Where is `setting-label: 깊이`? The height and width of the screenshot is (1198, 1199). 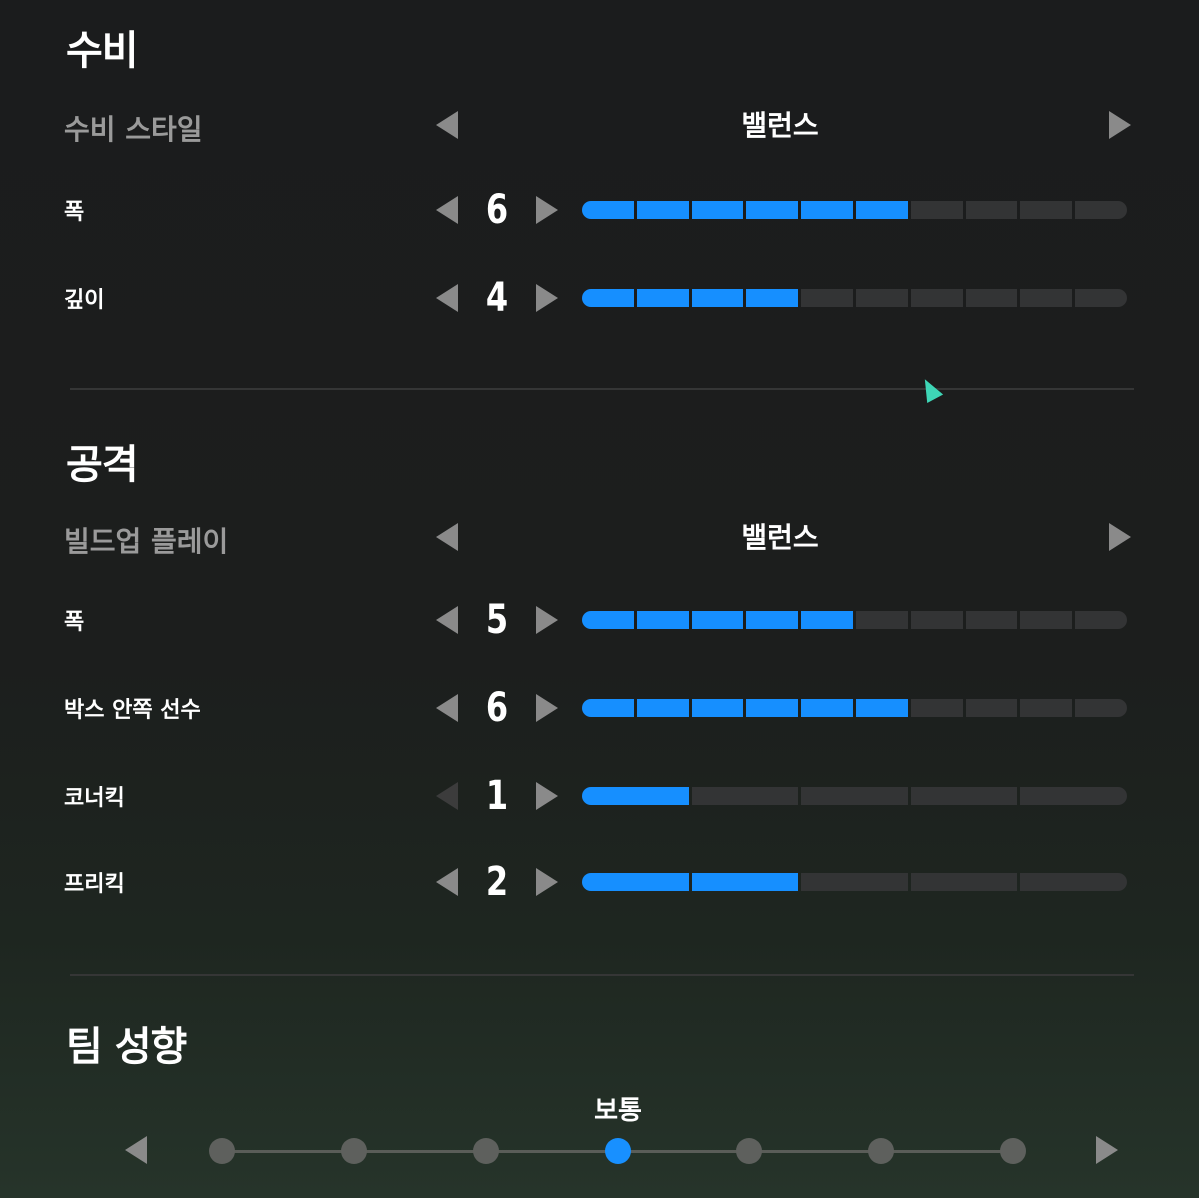 setting-label: 깊이 is located at coordinates (84, 300).